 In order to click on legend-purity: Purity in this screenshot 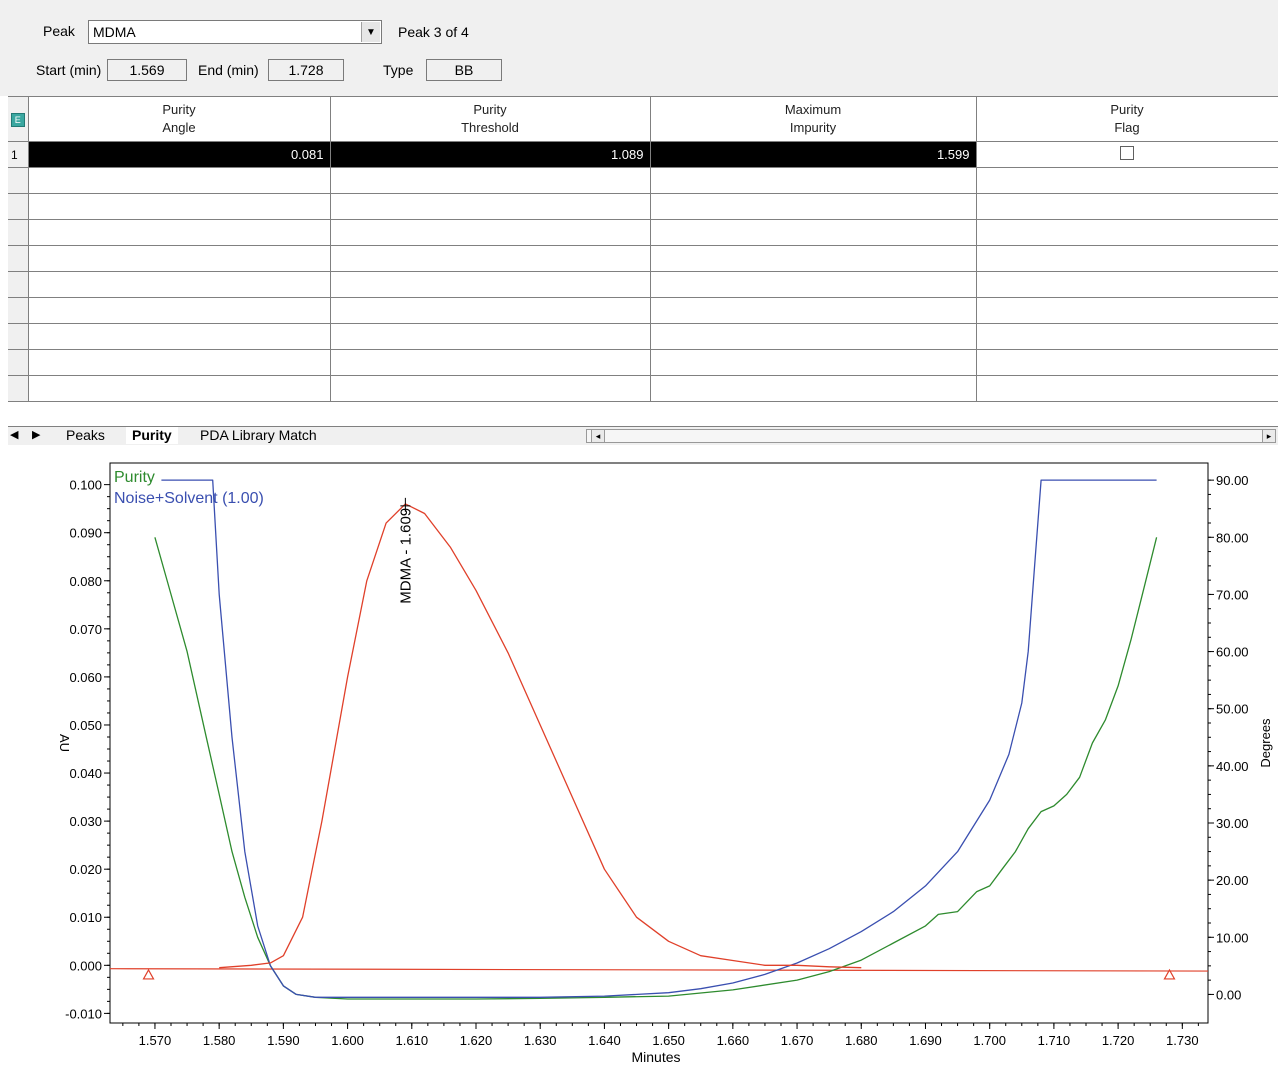, I will do `click(134, 477)`.